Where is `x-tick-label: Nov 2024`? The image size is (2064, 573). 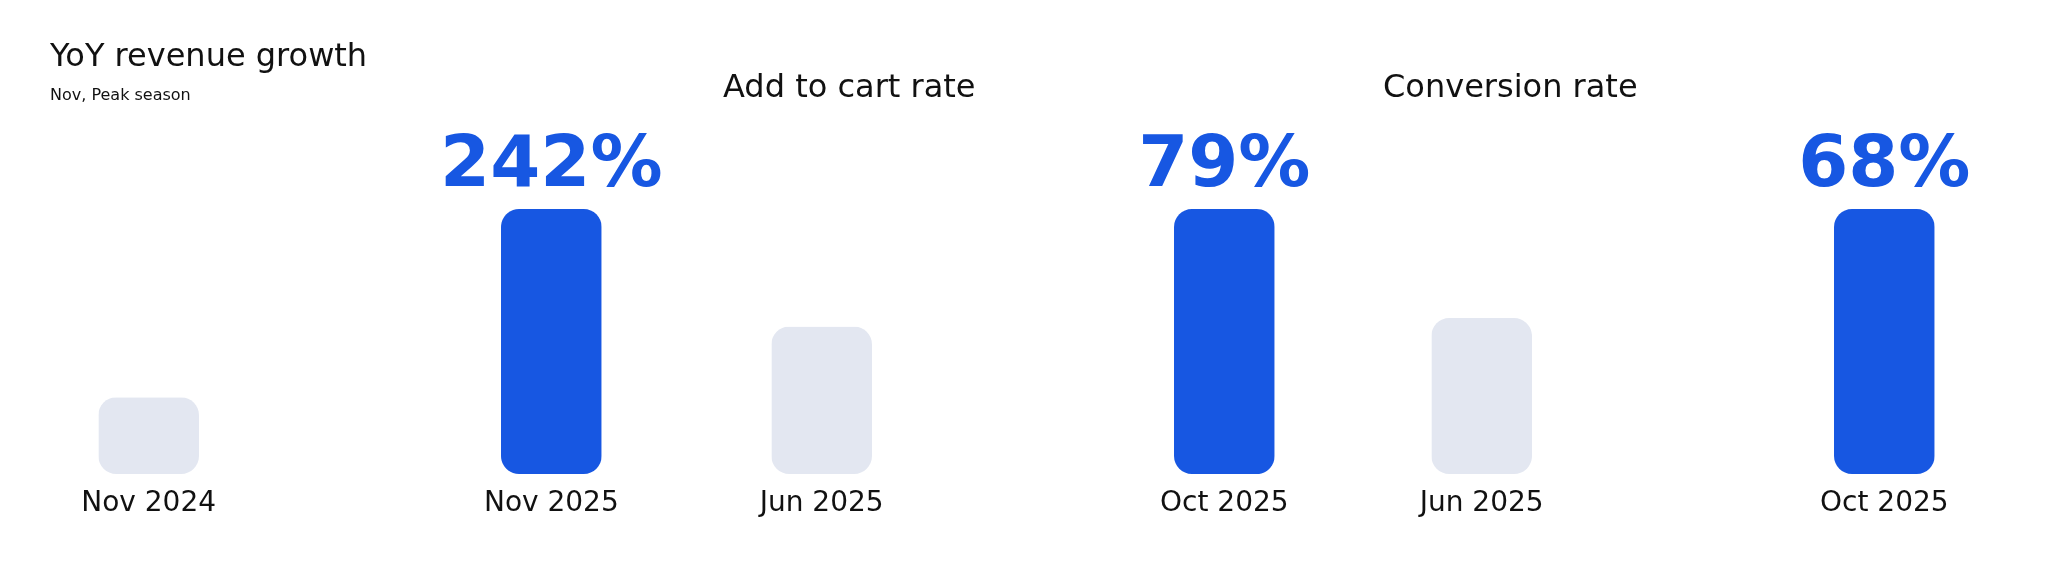 x-tick-label: Nov 2024 is located at coordinates (149, 501).